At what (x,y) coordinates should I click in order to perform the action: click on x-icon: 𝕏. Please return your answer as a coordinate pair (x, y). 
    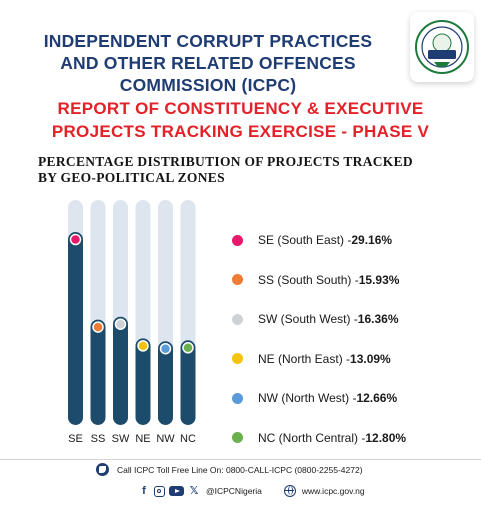
    Looking at the image, I should click on (194, 491).